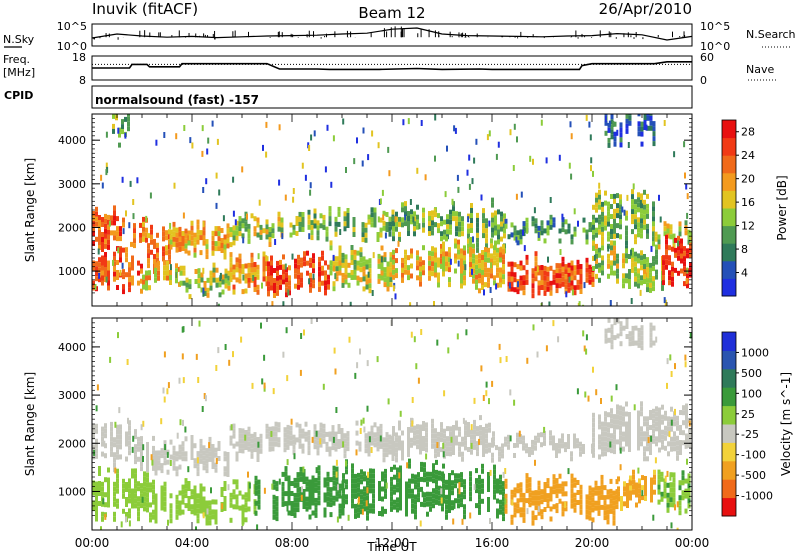 The height and width of the screenshot is (558, 800). I want to click on velocity-panel-ylabel: Slant Range [km], so click(30, 424).